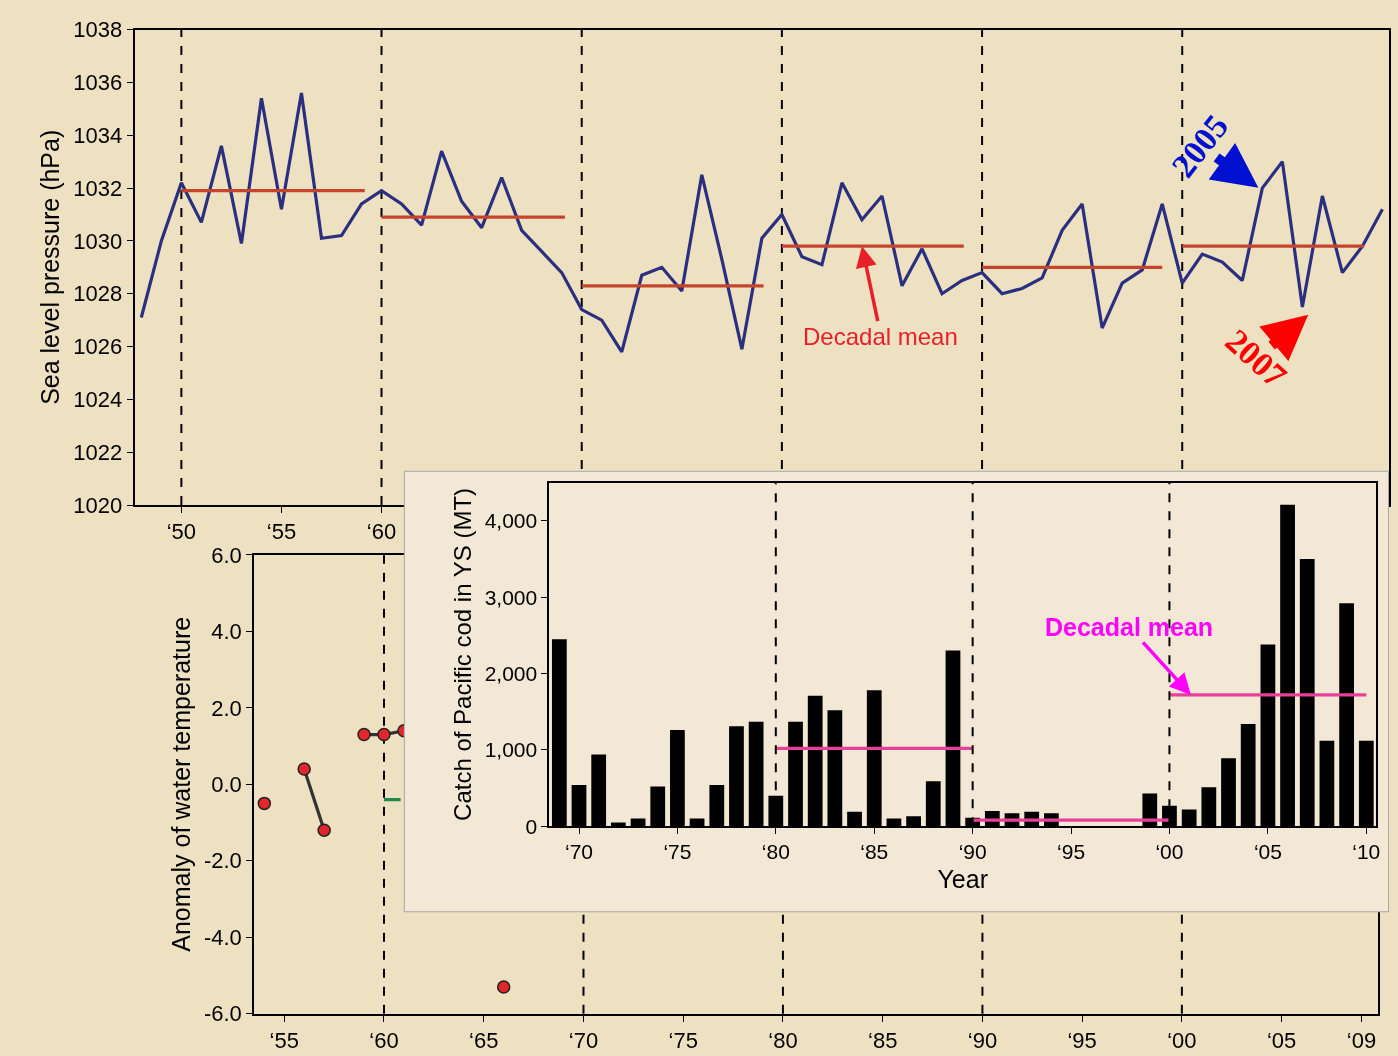 The image size is (1398, 1056). Describe the element at coordinates (511, 750) in the screenshot. I see `y-tick-label: 1,000` at that location.